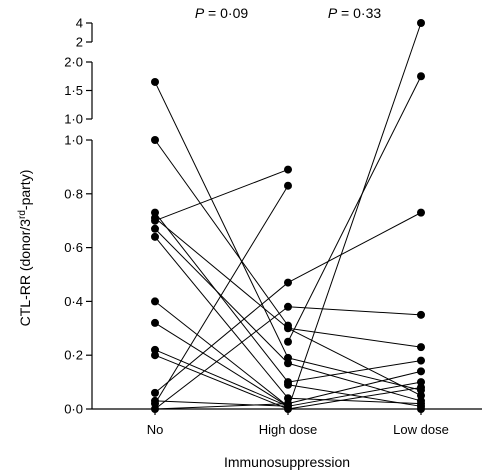  I want to click on p-value-label: P = 0·09, so click(222, 13).